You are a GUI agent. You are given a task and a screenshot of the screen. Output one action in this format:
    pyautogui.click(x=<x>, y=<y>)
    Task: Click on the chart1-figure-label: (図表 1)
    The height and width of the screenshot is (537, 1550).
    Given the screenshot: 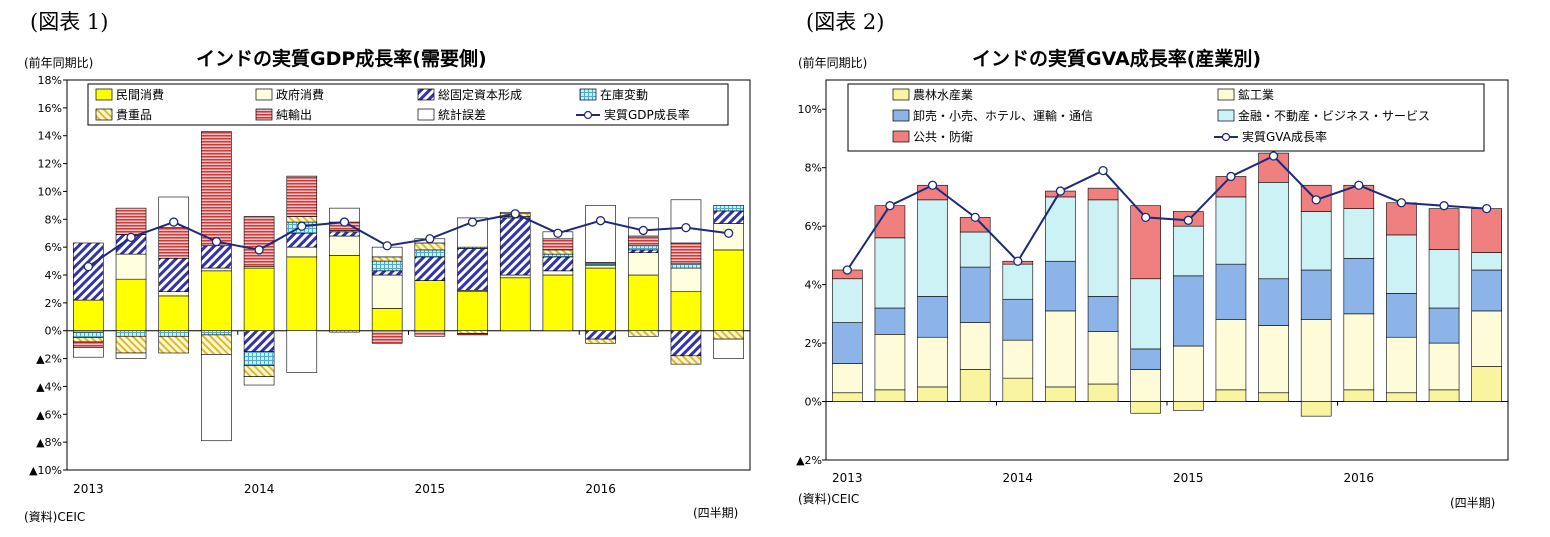 What is the action you would take?
    pyautogui.click(x=69, y=22)
    